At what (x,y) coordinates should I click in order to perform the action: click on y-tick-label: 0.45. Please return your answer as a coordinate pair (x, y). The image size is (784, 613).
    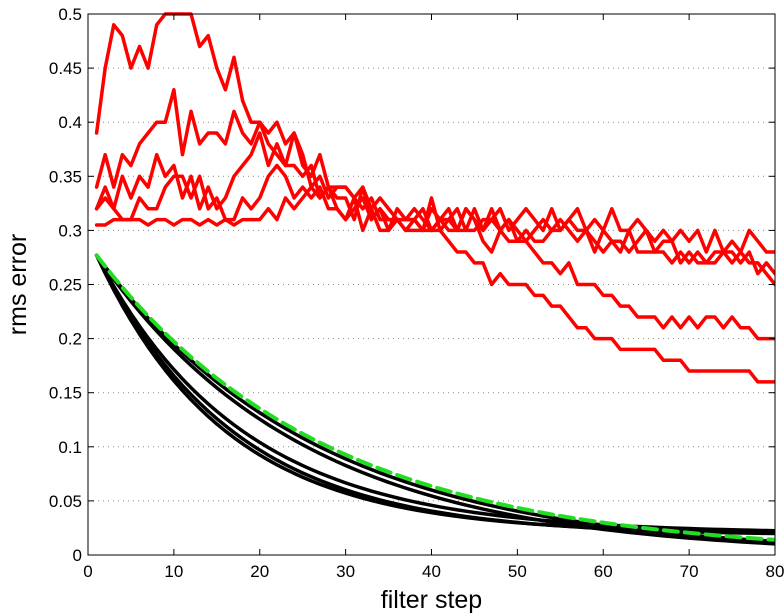
    Looking at the image, I should click on (65, 68).